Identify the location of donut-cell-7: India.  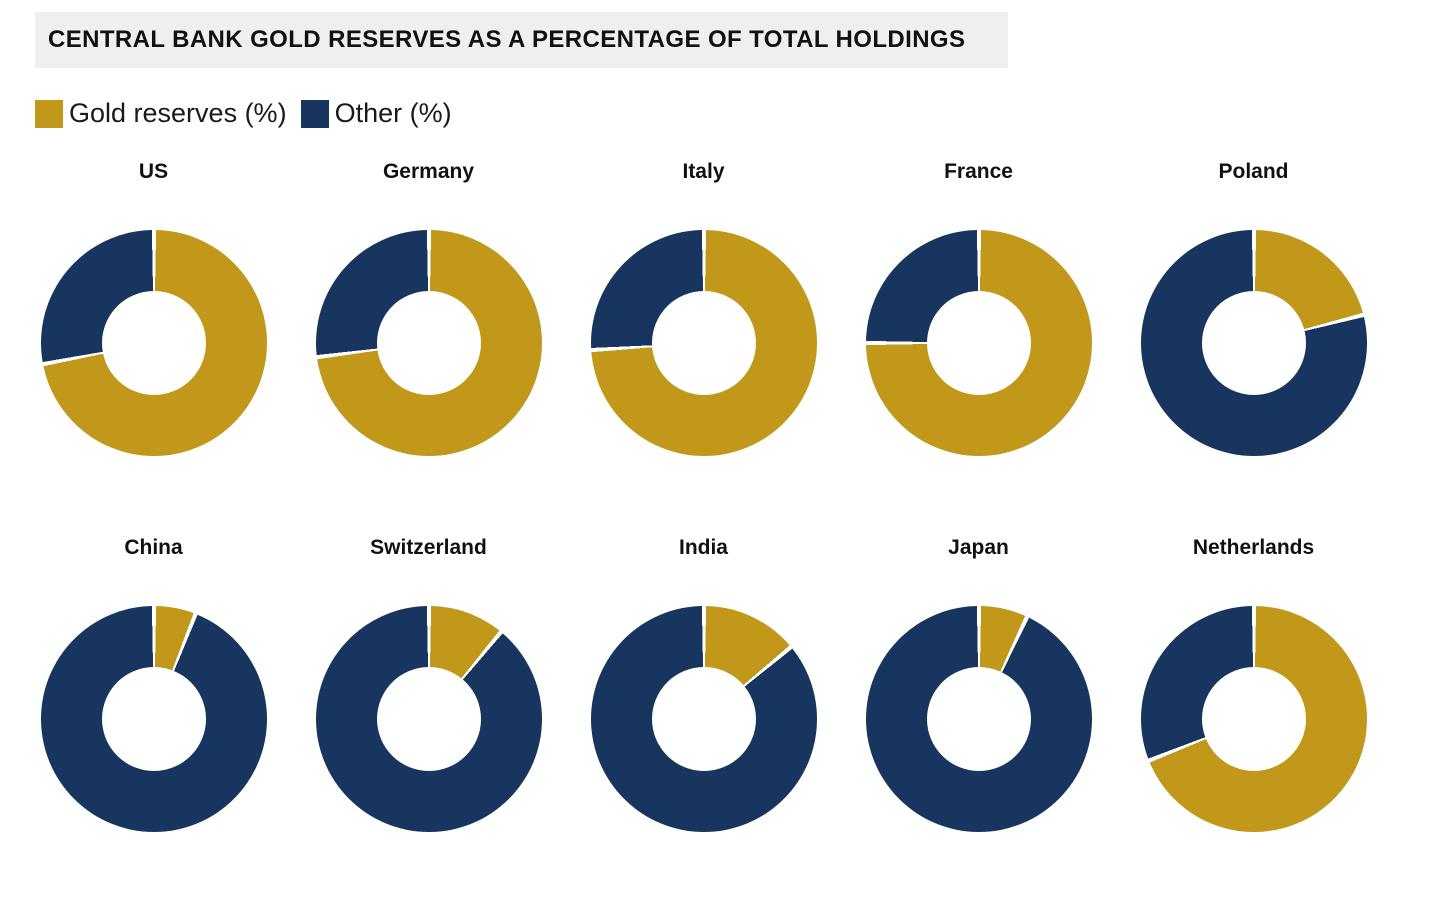
(703, 684).